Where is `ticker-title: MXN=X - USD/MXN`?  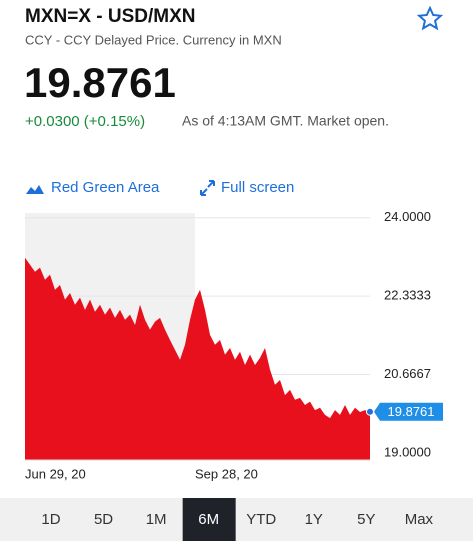
ticker-title: MXN=X - USD/MXN is located at coordinates (110, 16).